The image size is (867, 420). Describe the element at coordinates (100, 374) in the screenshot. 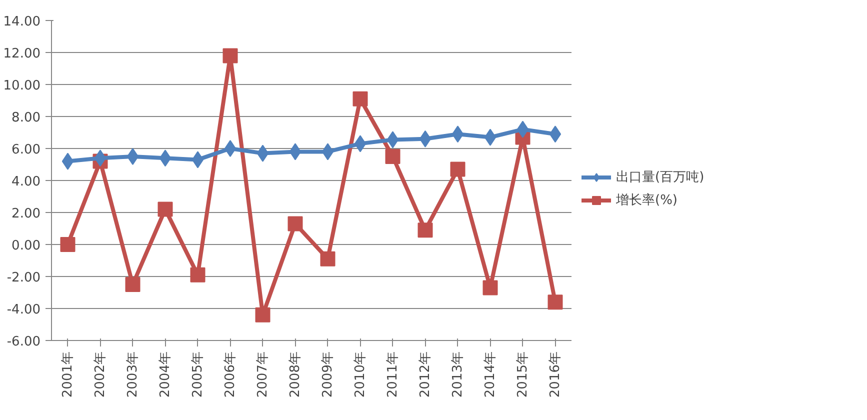

I see `x-tick-label: 2002年` at that location.